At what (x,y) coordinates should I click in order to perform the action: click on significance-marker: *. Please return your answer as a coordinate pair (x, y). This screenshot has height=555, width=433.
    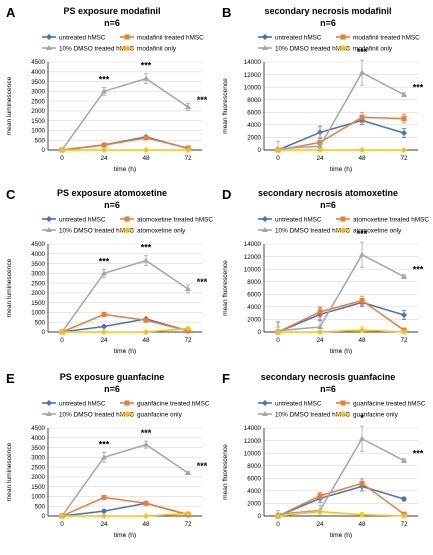
    Looking at the image, I should click on (362, 418).